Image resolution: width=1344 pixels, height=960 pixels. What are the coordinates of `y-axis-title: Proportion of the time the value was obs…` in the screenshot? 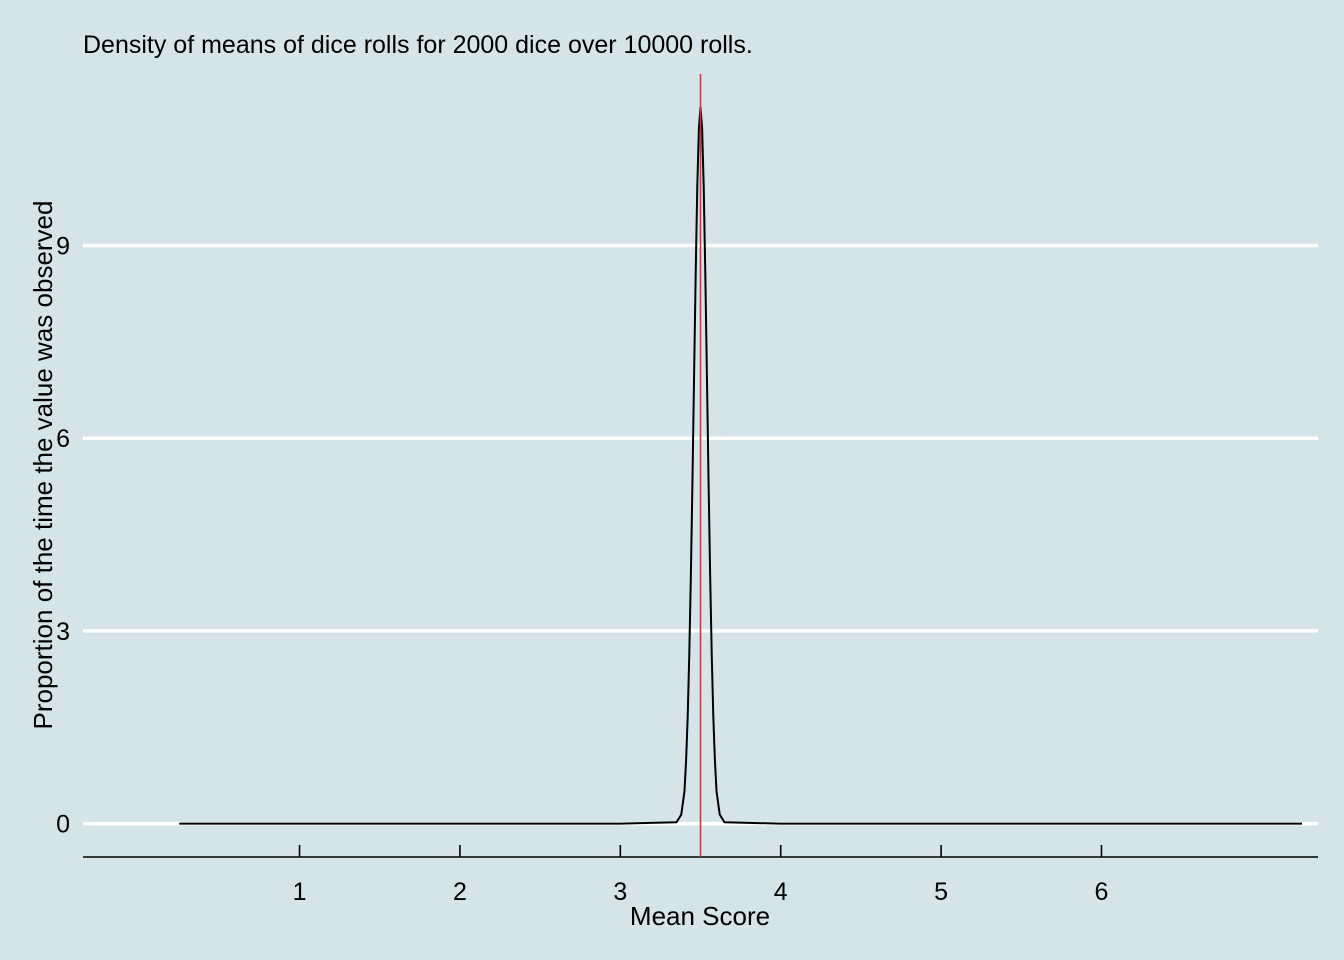 It's located at (43, 465).